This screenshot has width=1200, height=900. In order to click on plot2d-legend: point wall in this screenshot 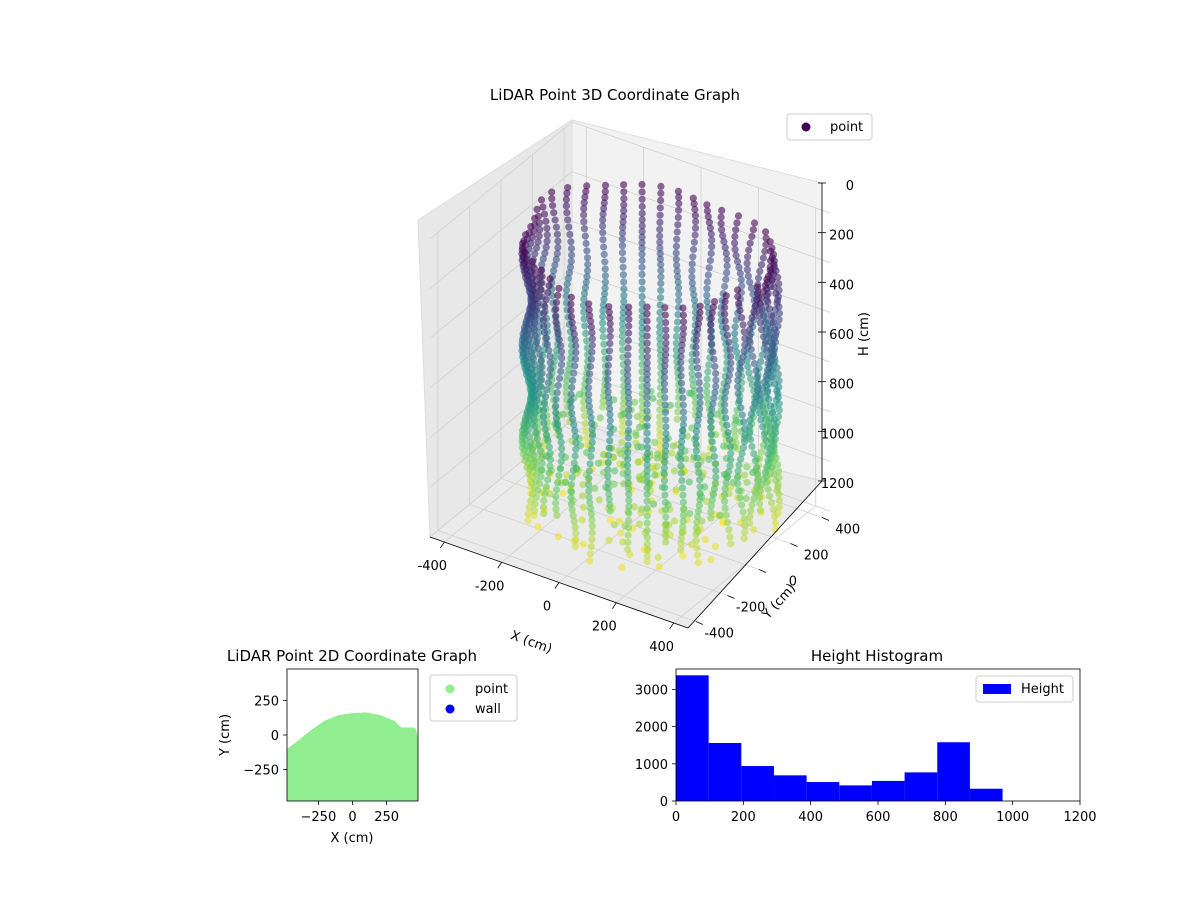, I will do `click(473, 698)`.